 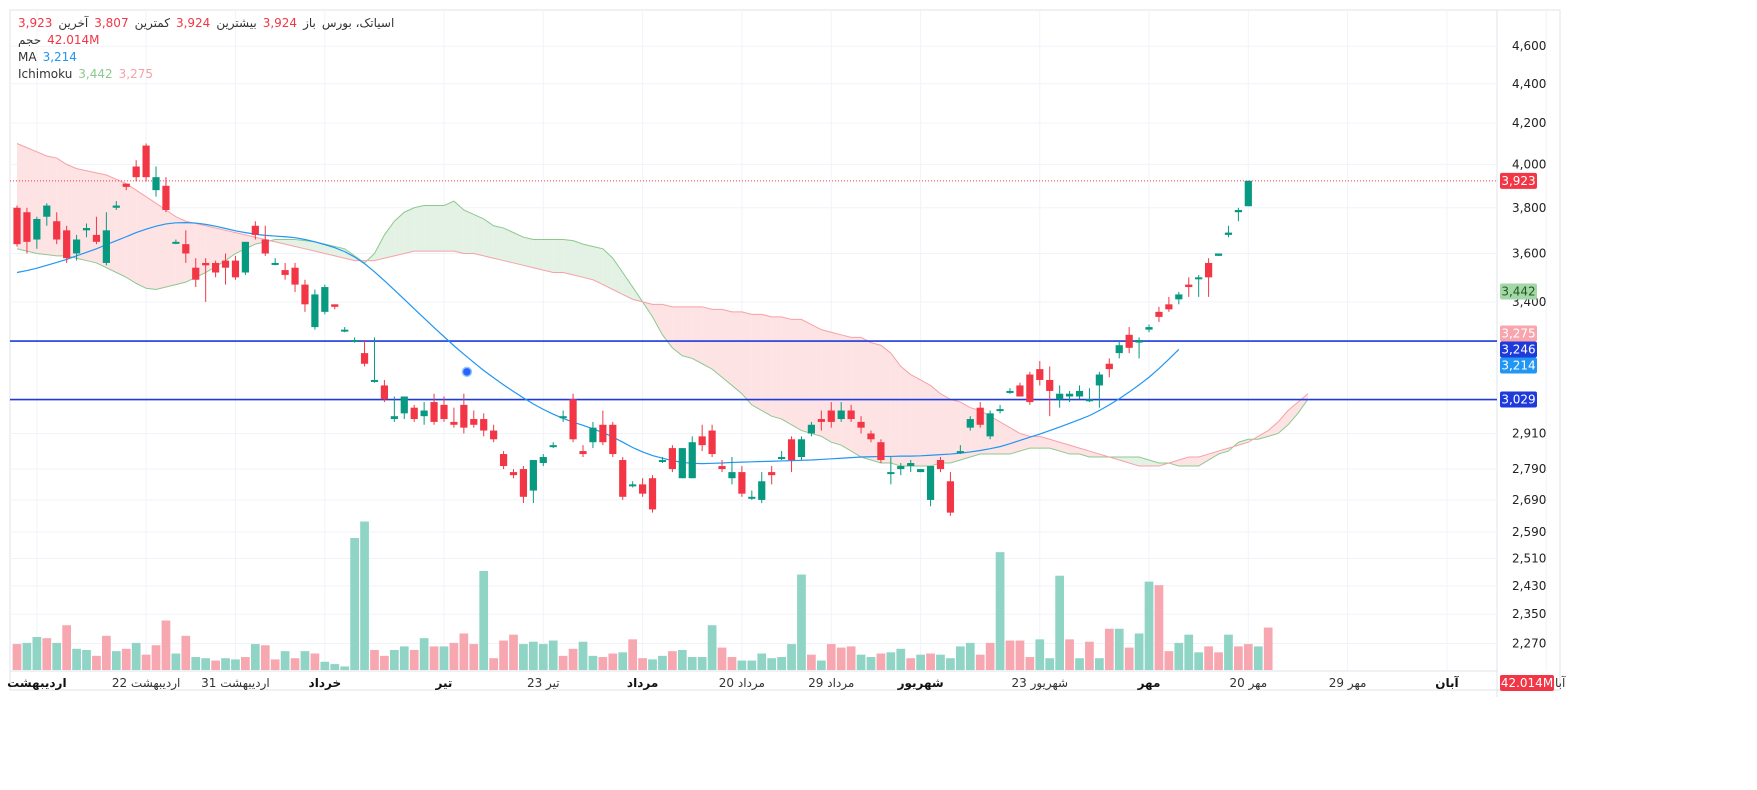 I want to click on close-label: آخرین, so click(x=73, y=23).